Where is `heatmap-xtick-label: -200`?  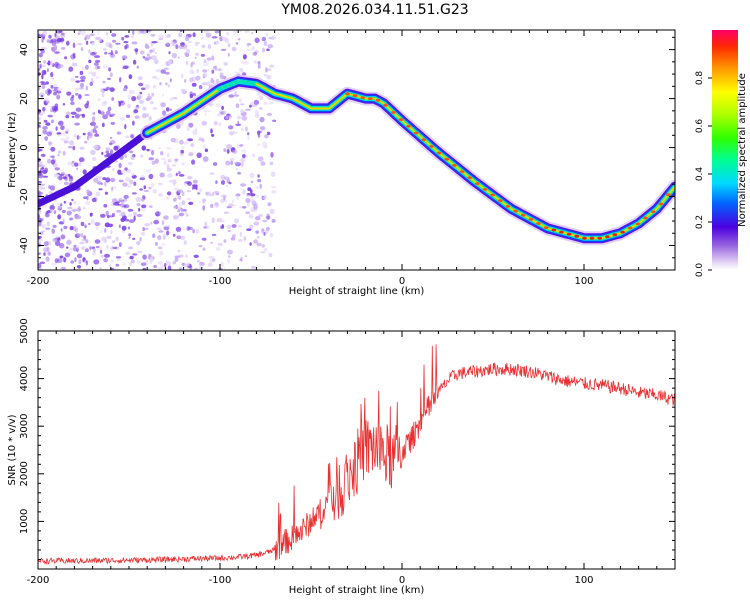
heatmap-xtick-label: -200 is located at coordinates (38, 281).